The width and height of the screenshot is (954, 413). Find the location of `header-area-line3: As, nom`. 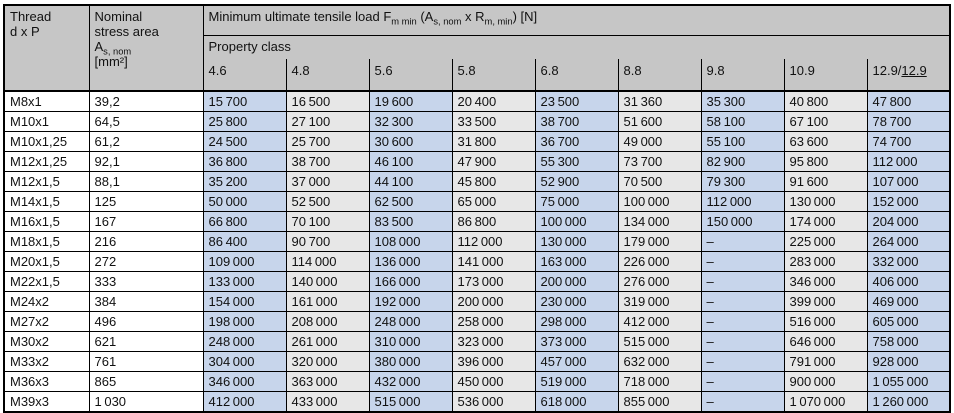

header-area-line3: As, nom is located at coordinates (113, 48).